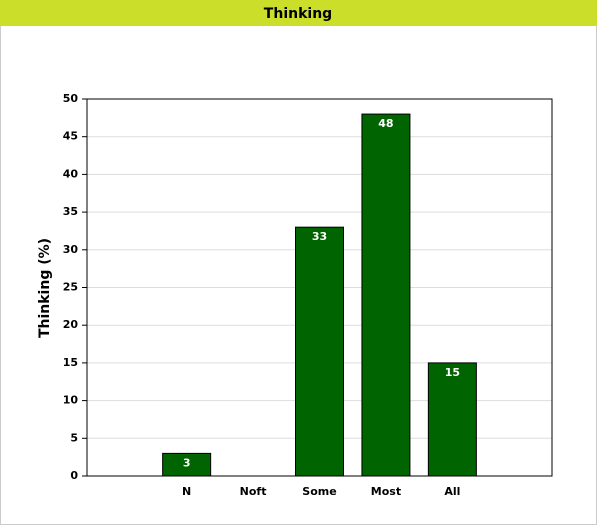  What do you see at coordinates (74, 437) in the screenshot?
I see `y-tick-label: 5` at bounding box center [74, 437].